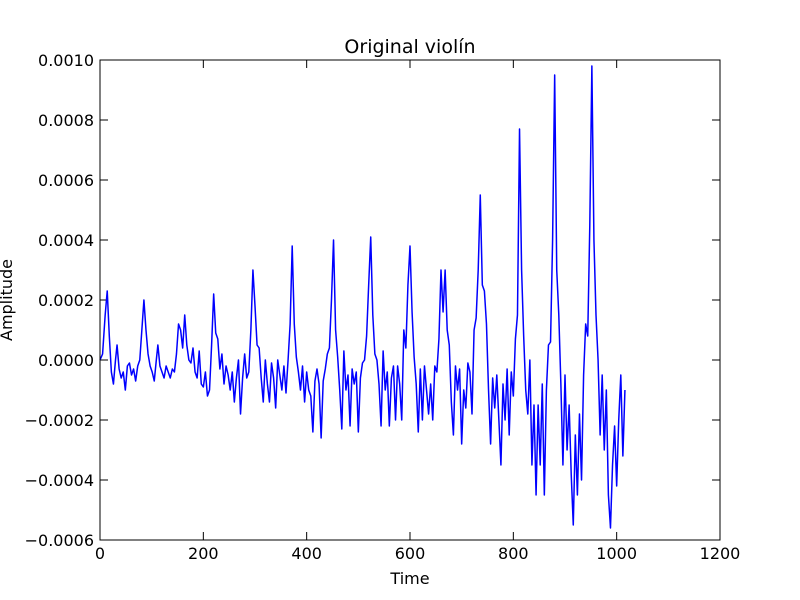 This screenshot has height=600, width=800. I want to click on x-tick-label: 1000, so click(616, 553).